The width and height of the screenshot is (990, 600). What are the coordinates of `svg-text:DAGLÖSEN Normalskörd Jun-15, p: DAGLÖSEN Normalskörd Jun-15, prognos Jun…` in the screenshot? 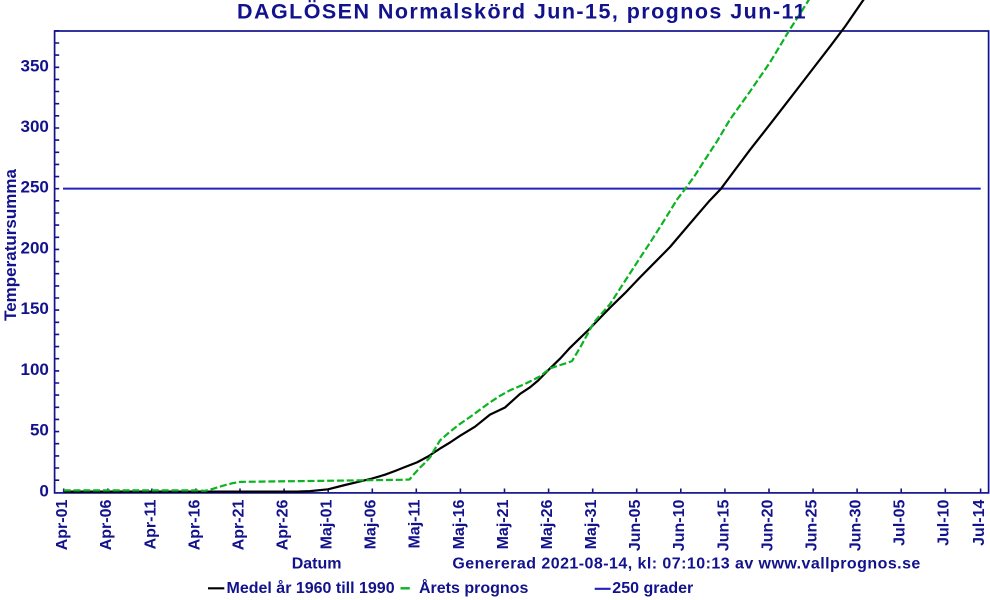 It's located at (522, 12).